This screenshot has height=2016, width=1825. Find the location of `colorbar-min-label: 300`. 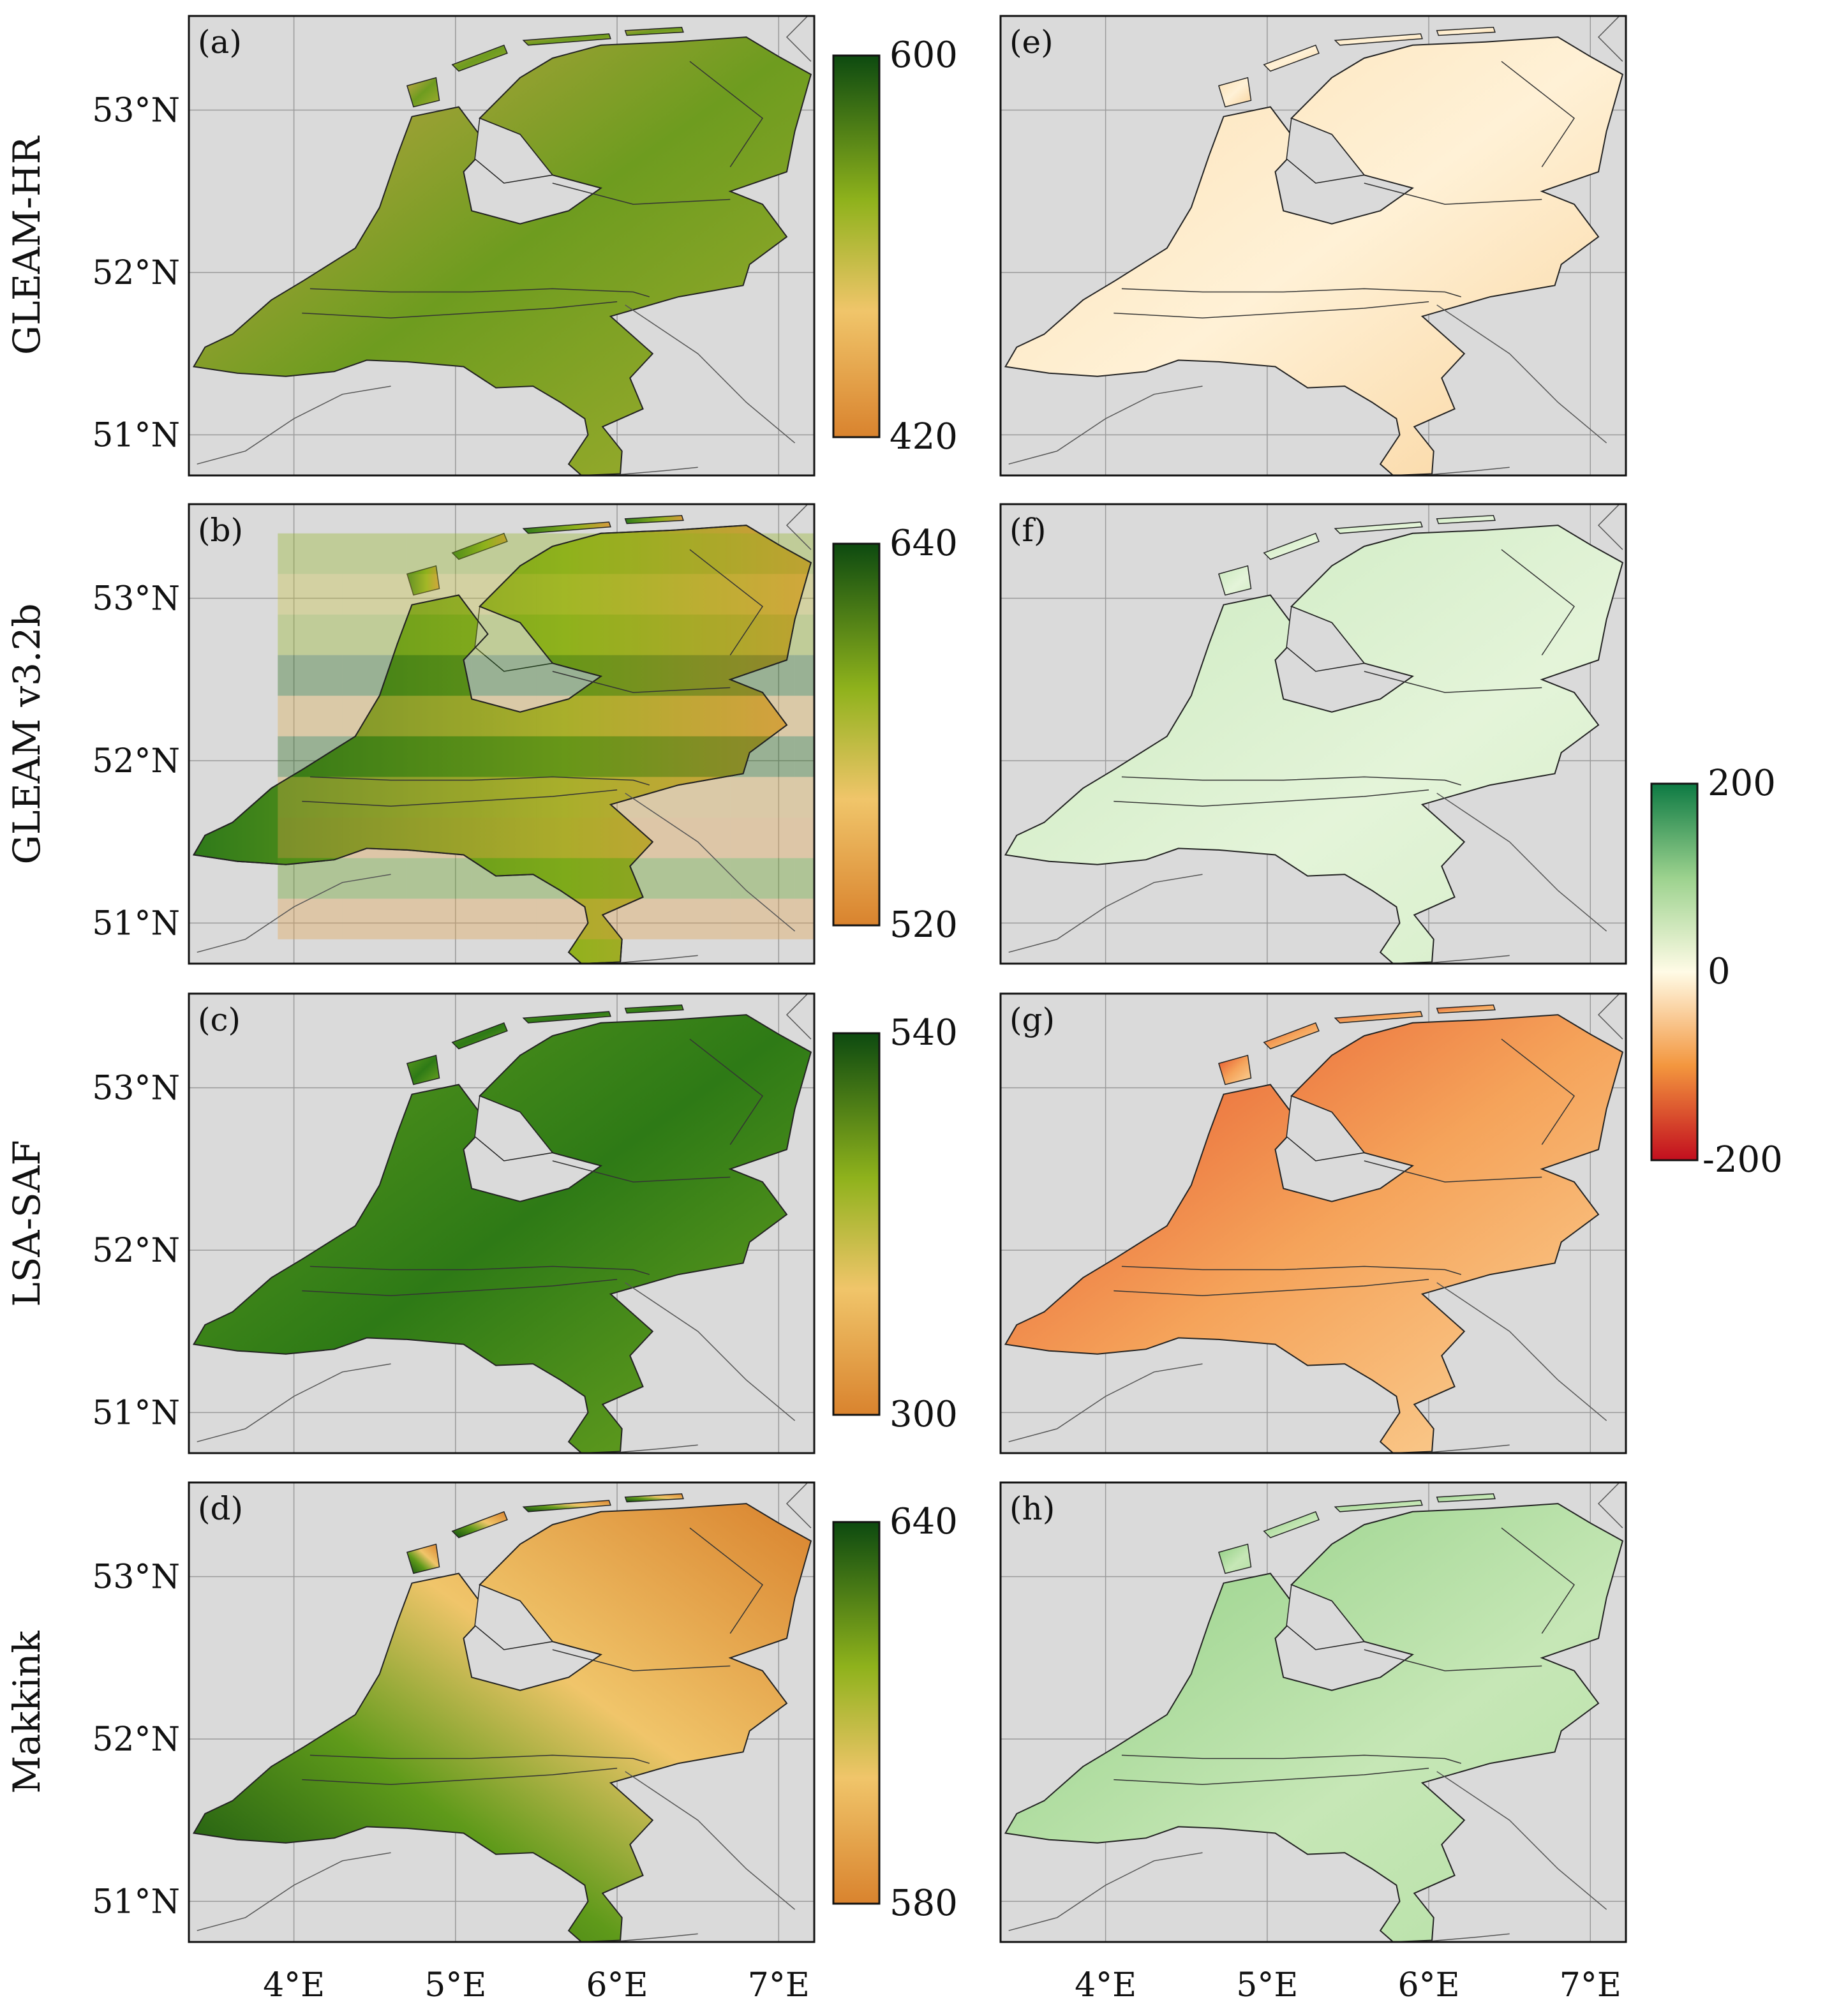

colorbar-min-label: 300 is located at coordinates (924, 1414).